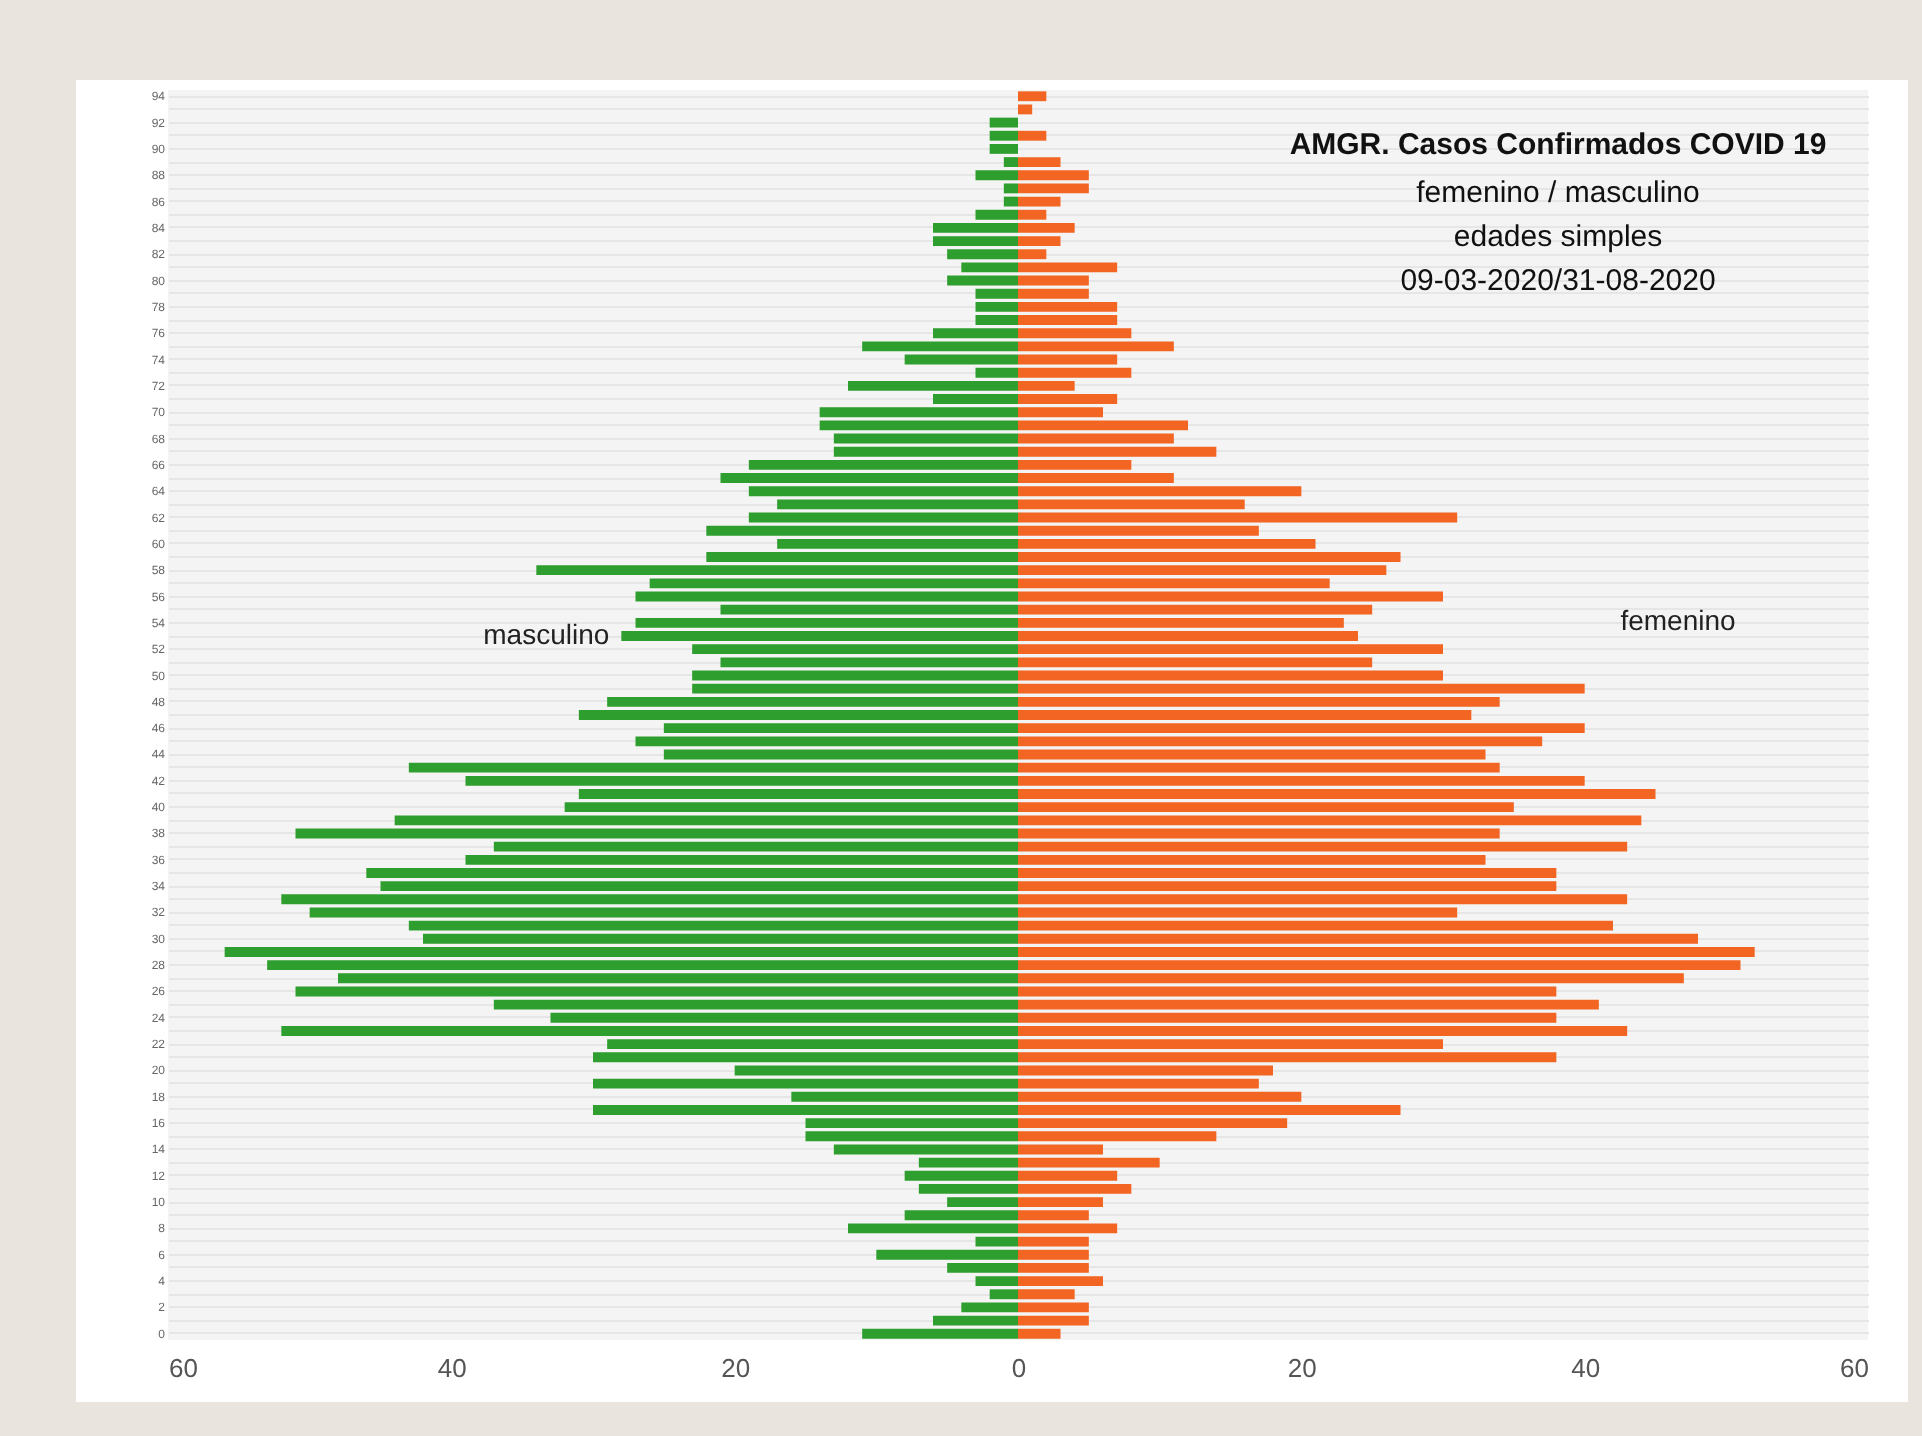  What do you see at coordinates (1019, 1368) in the screenshot?
I see `x-tick-label: 0` at bounding box center [1019, 1368].